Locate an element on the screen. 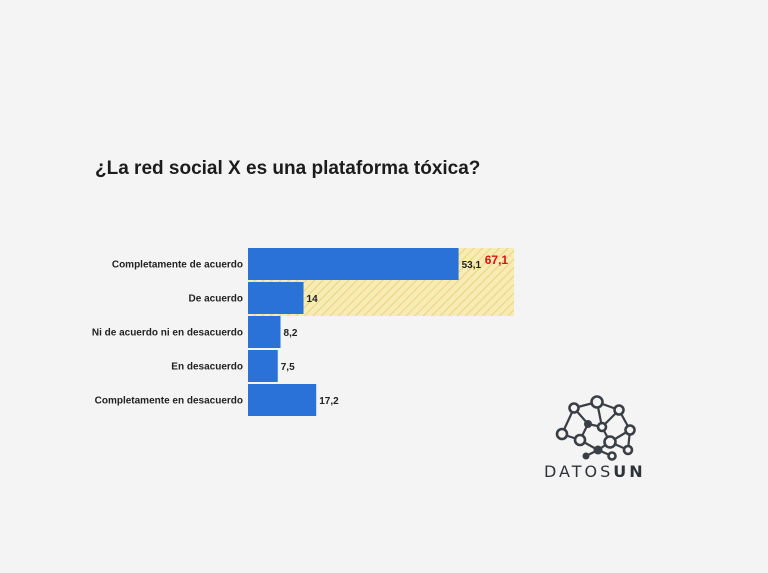  value-label: 14 is located at coordinates (313, 299).